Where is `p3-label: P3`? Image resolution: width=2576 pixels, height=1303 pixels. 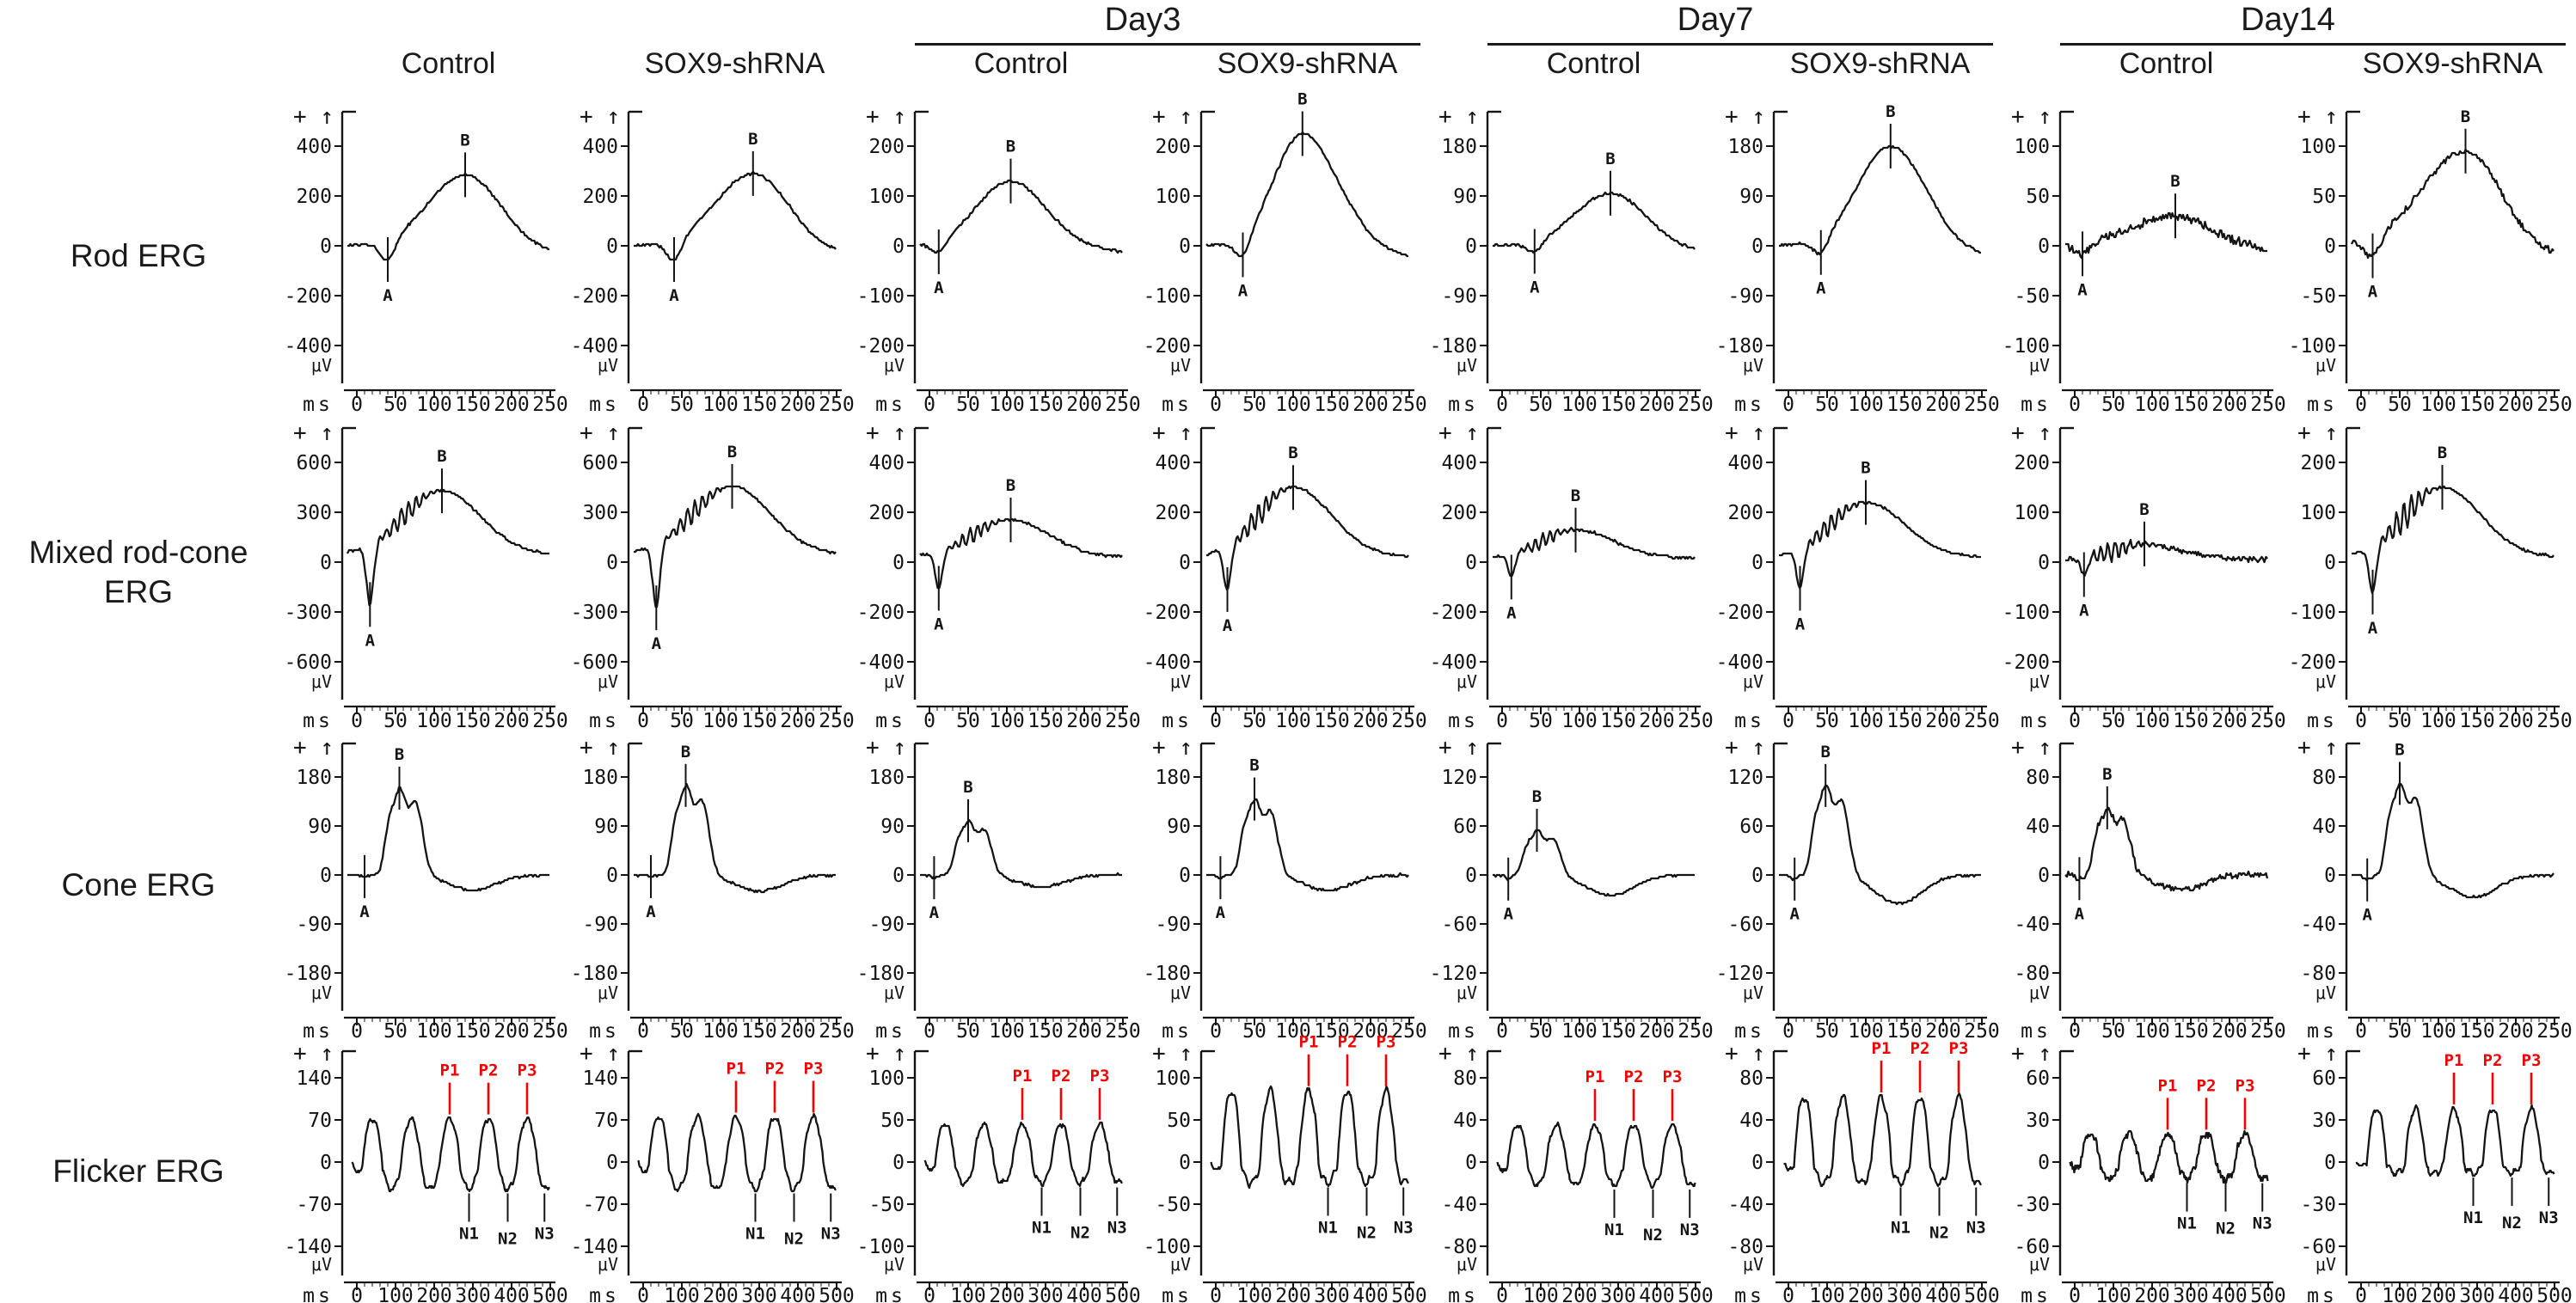 p3-label: P3 is located at coordinates (1959, 1048).